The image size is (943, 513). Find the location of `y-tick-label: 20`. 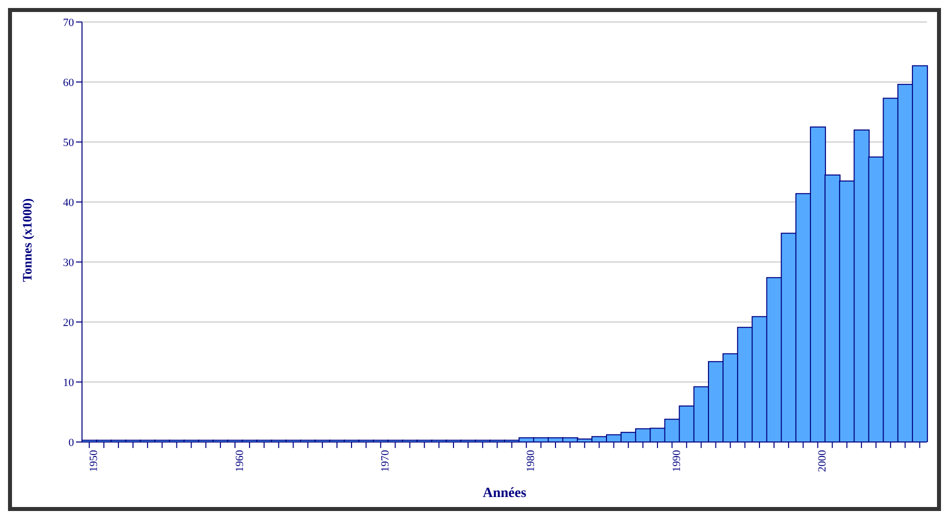

y-tick-label: 20 is located at coordinates (68, 322).